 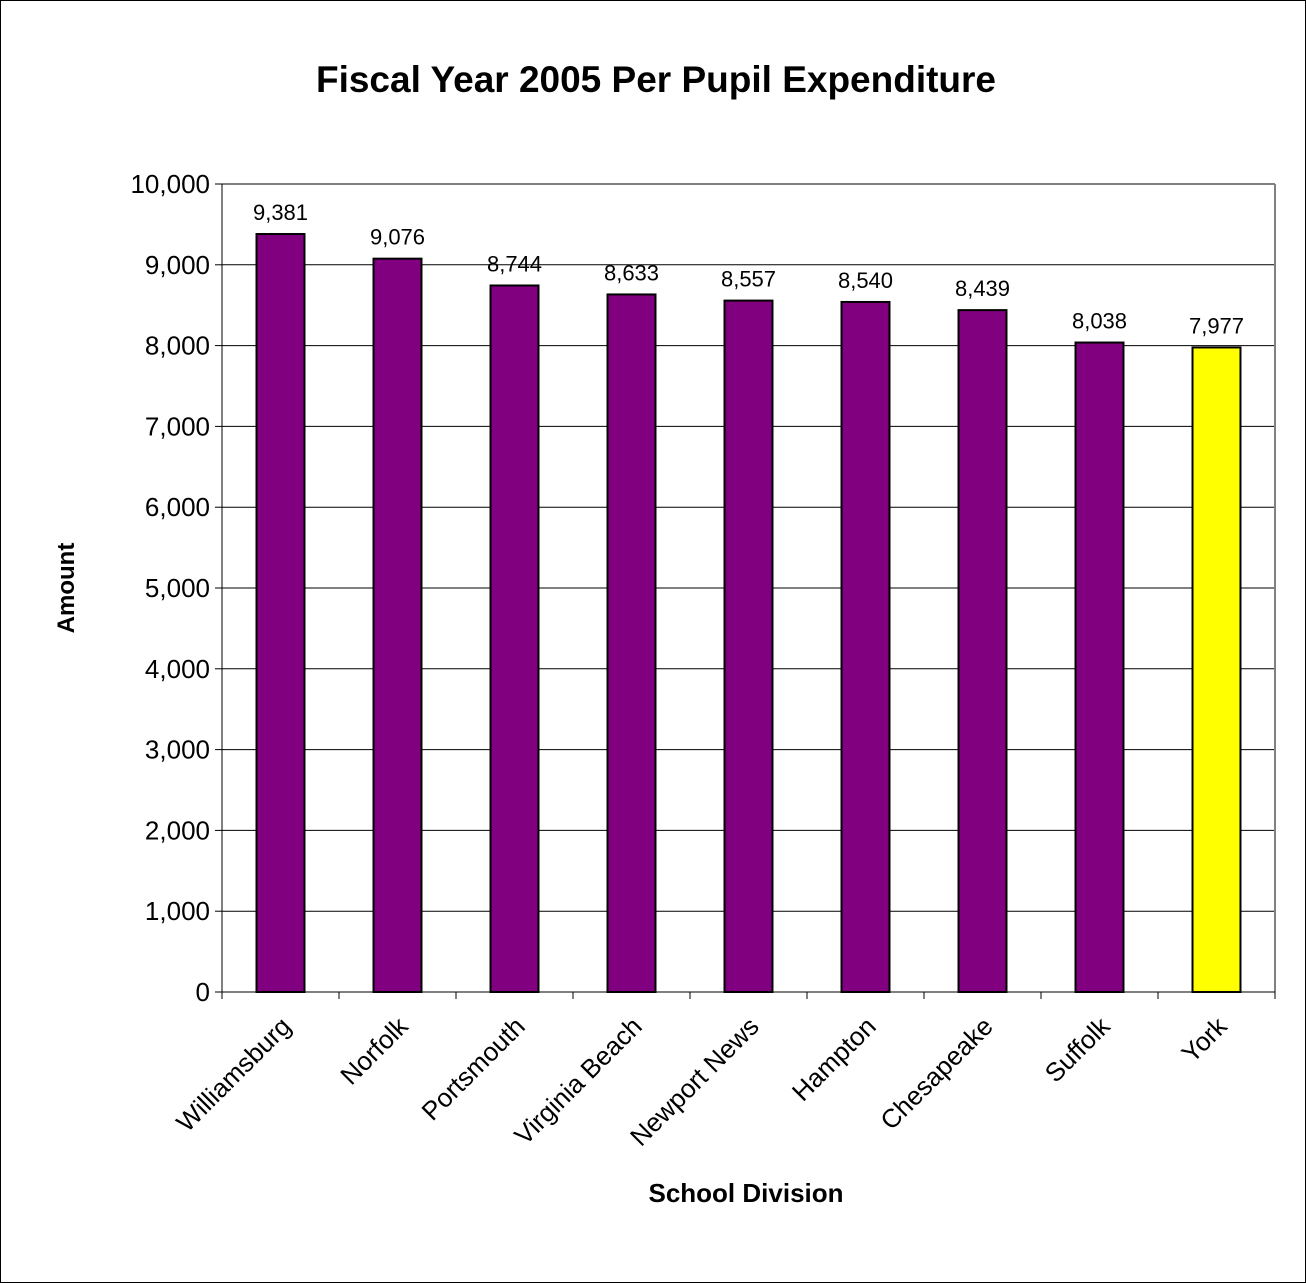 What do you see at coordinates (982, 288) in the screenshot?
I see `data-label: 8,439` at bounding box center [982, 288].